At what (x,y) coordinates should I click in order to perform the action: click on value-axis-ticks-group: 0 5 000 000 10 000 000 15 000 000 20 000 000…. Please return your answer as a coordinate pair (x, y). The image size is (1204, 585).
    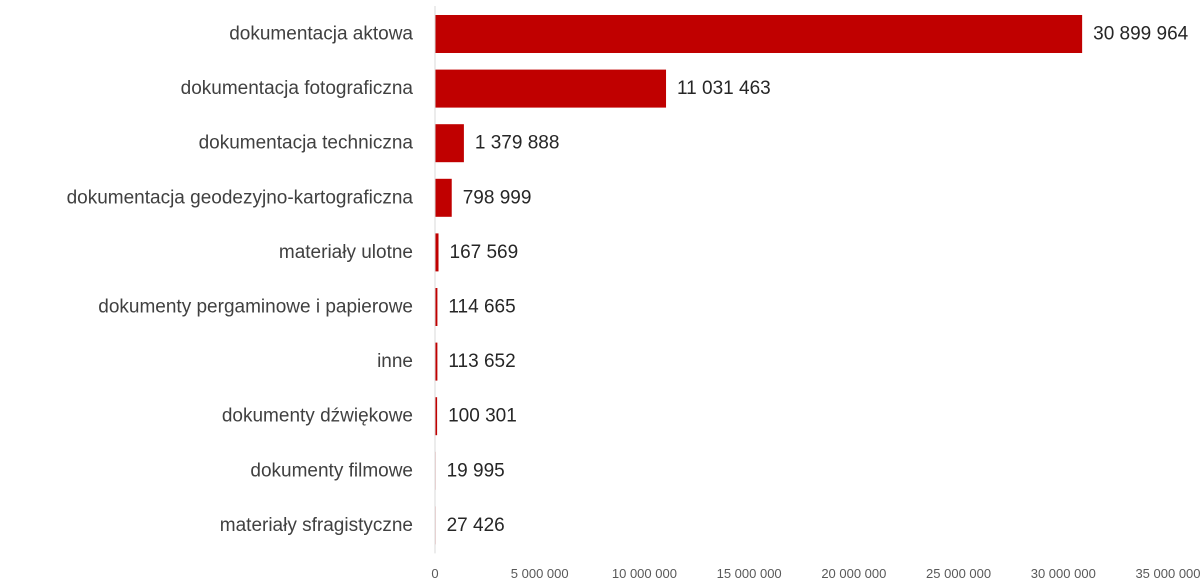
    Looking at the image, I should click on (815, 573).